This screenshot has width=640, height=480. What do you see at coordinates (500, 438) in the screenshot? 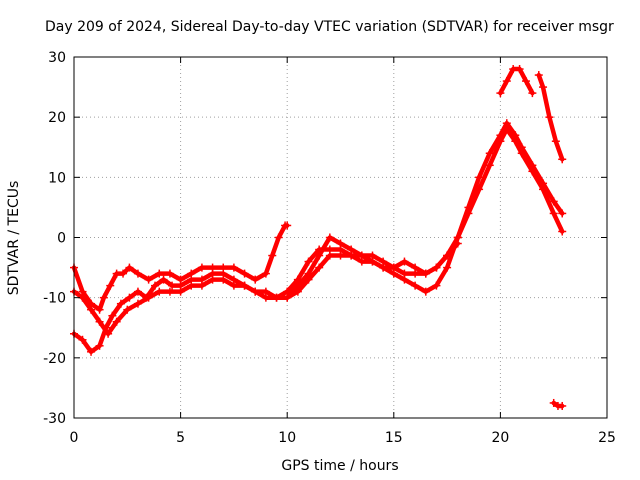
I see `x-tick-label: 20` at bounding box center [500, 438].